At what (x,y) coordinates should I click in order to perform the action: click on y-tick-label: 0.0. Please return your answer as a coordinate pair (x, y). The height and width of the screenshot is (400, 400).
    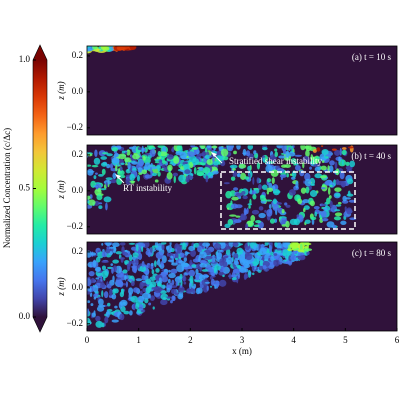
    Looking at the image, I should click on (78, 91).